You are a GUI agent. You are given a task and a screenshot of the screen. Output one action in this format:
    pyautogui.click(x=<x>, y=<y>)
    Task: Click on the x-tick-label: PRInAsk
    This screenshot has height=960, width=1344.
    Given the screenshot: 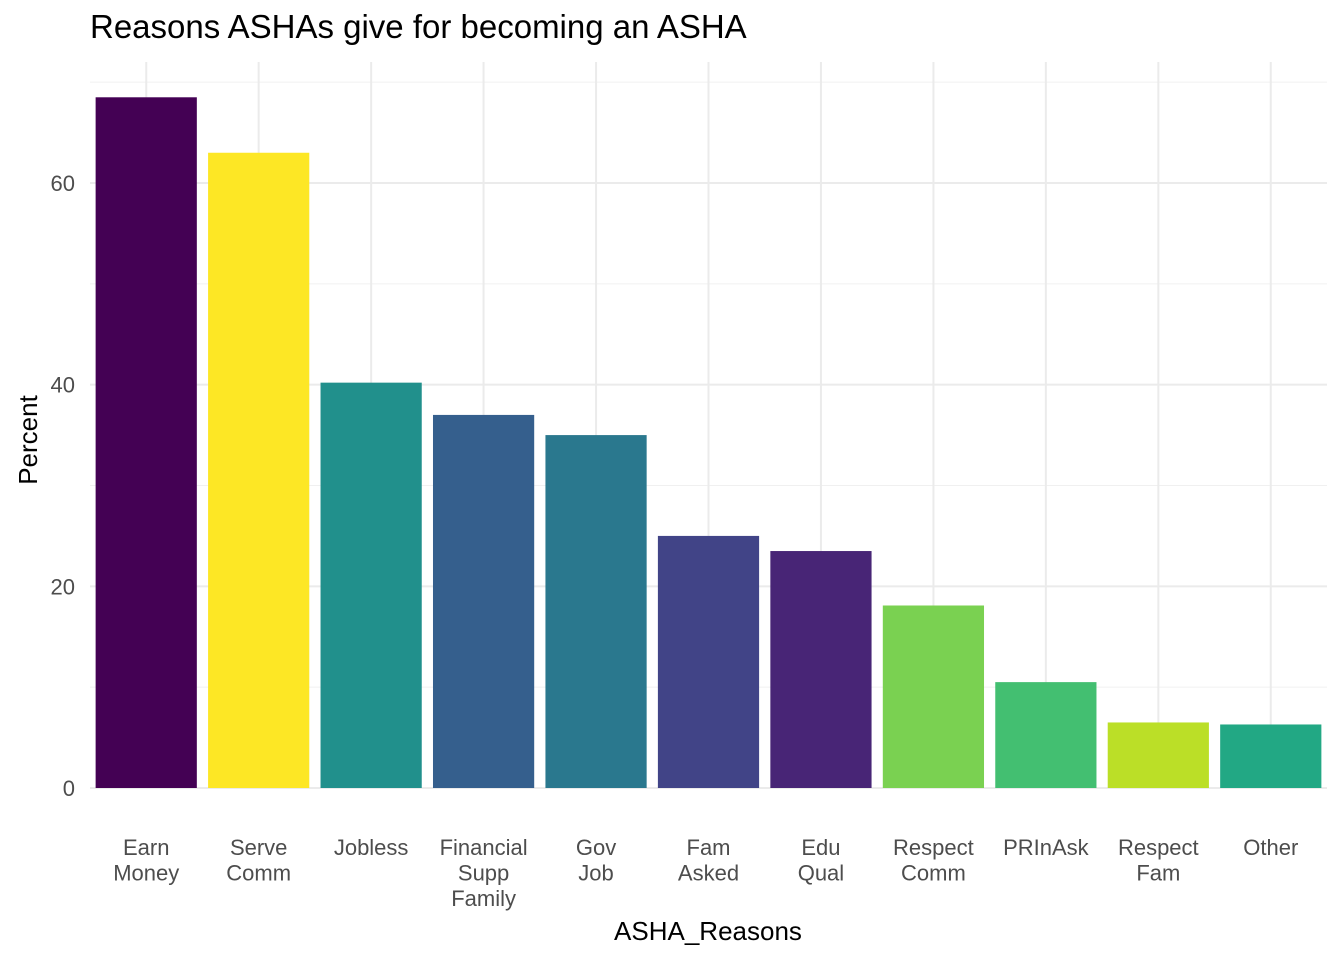 What is the action you would take?
    pyautogui.click(x=1046, y=847)
    